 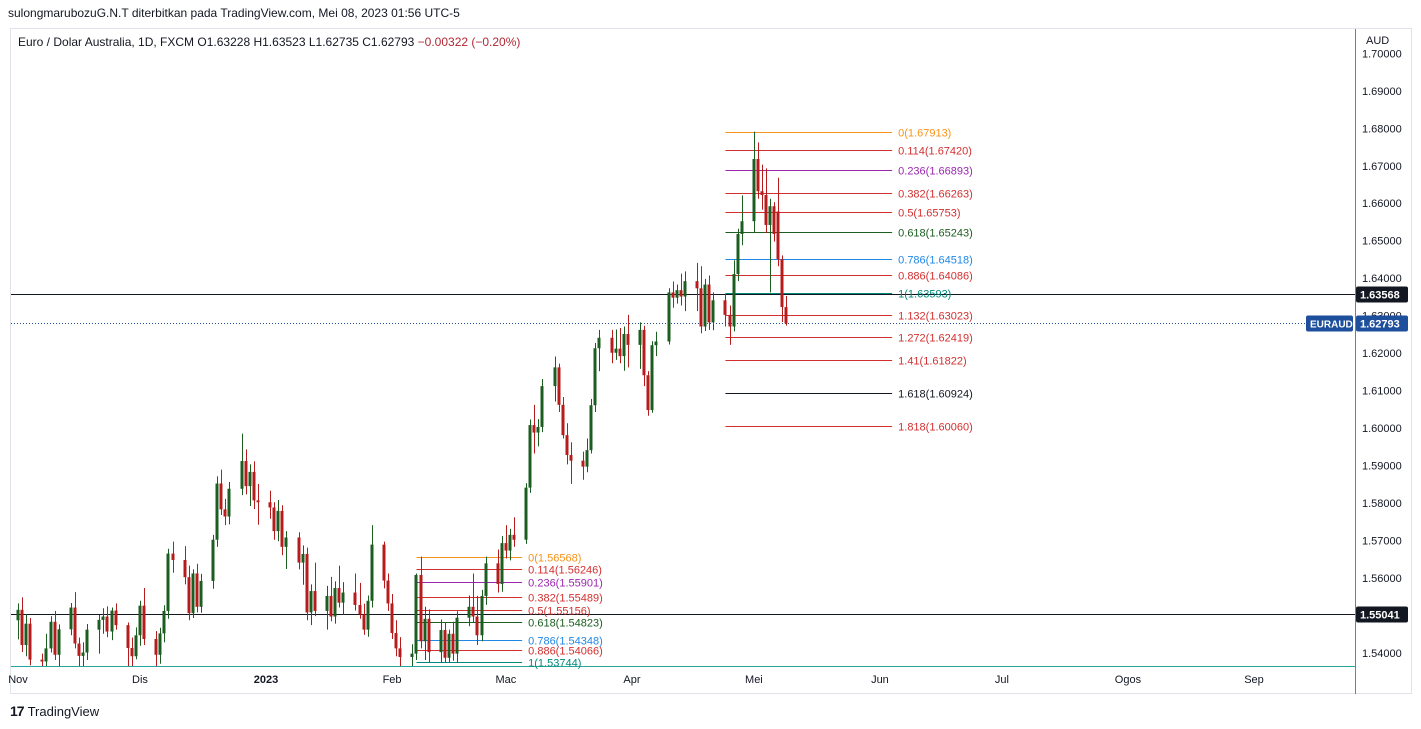 What do you see at coordinates (935, 428) in the screenshot?
I see `fib-level-label: 1.818(1.60060)` at bounding box center [935, 428].